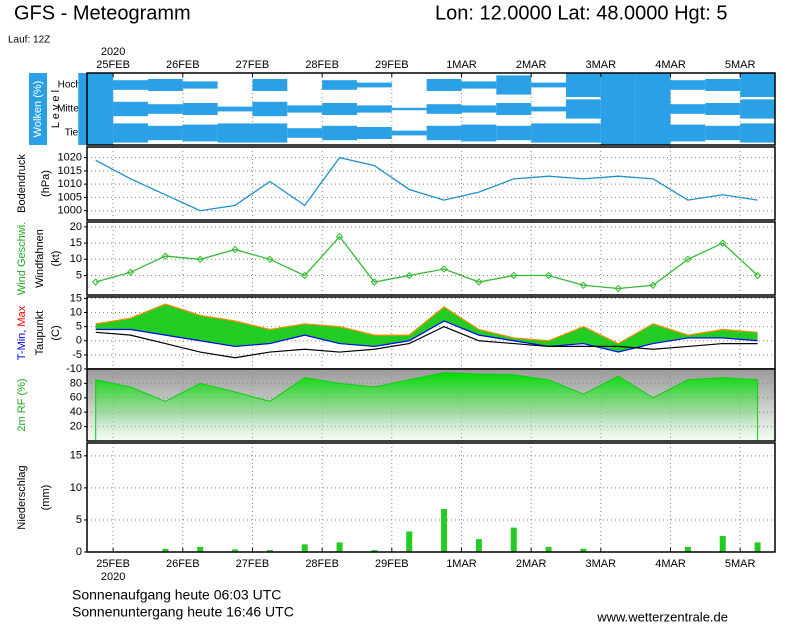 This screenshot has height=625, width=800. What do you see at coordinates (740, 65) in the screenshot?
I see `x-tick-label: 5MAR` at bounding box center [740, 65].